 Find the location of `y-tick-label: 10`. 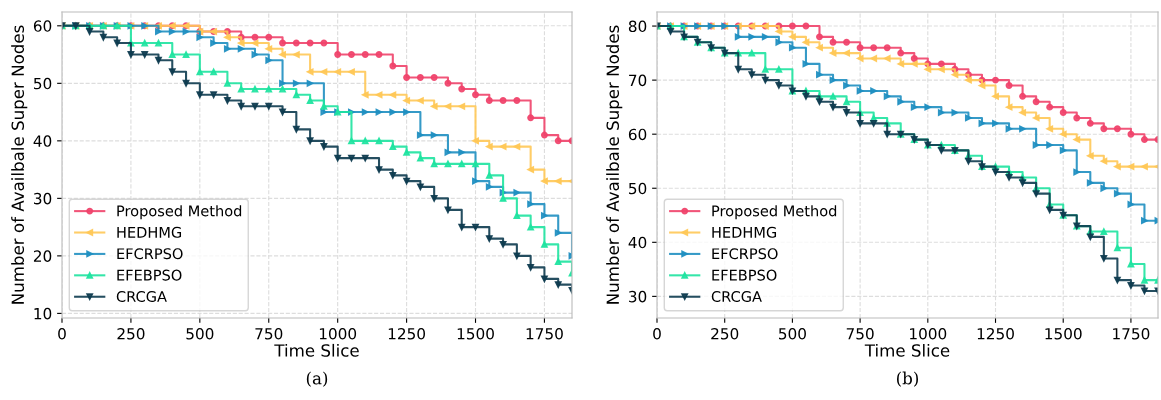

y-tick-label: 10 is located at coordinates (43, 313).